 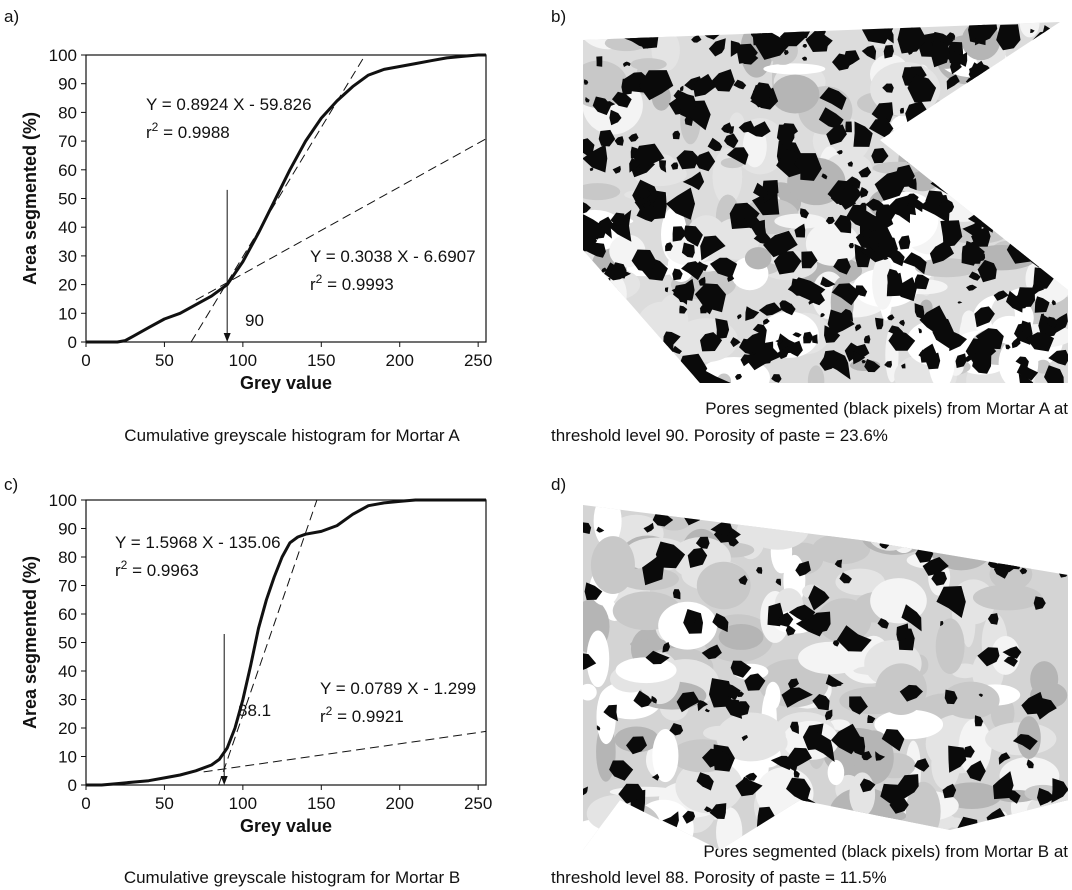 What do you see at coordinates (243, 360) in the screenshot?
I see `x-tick-label: 100` at bounding box center [243, 360].